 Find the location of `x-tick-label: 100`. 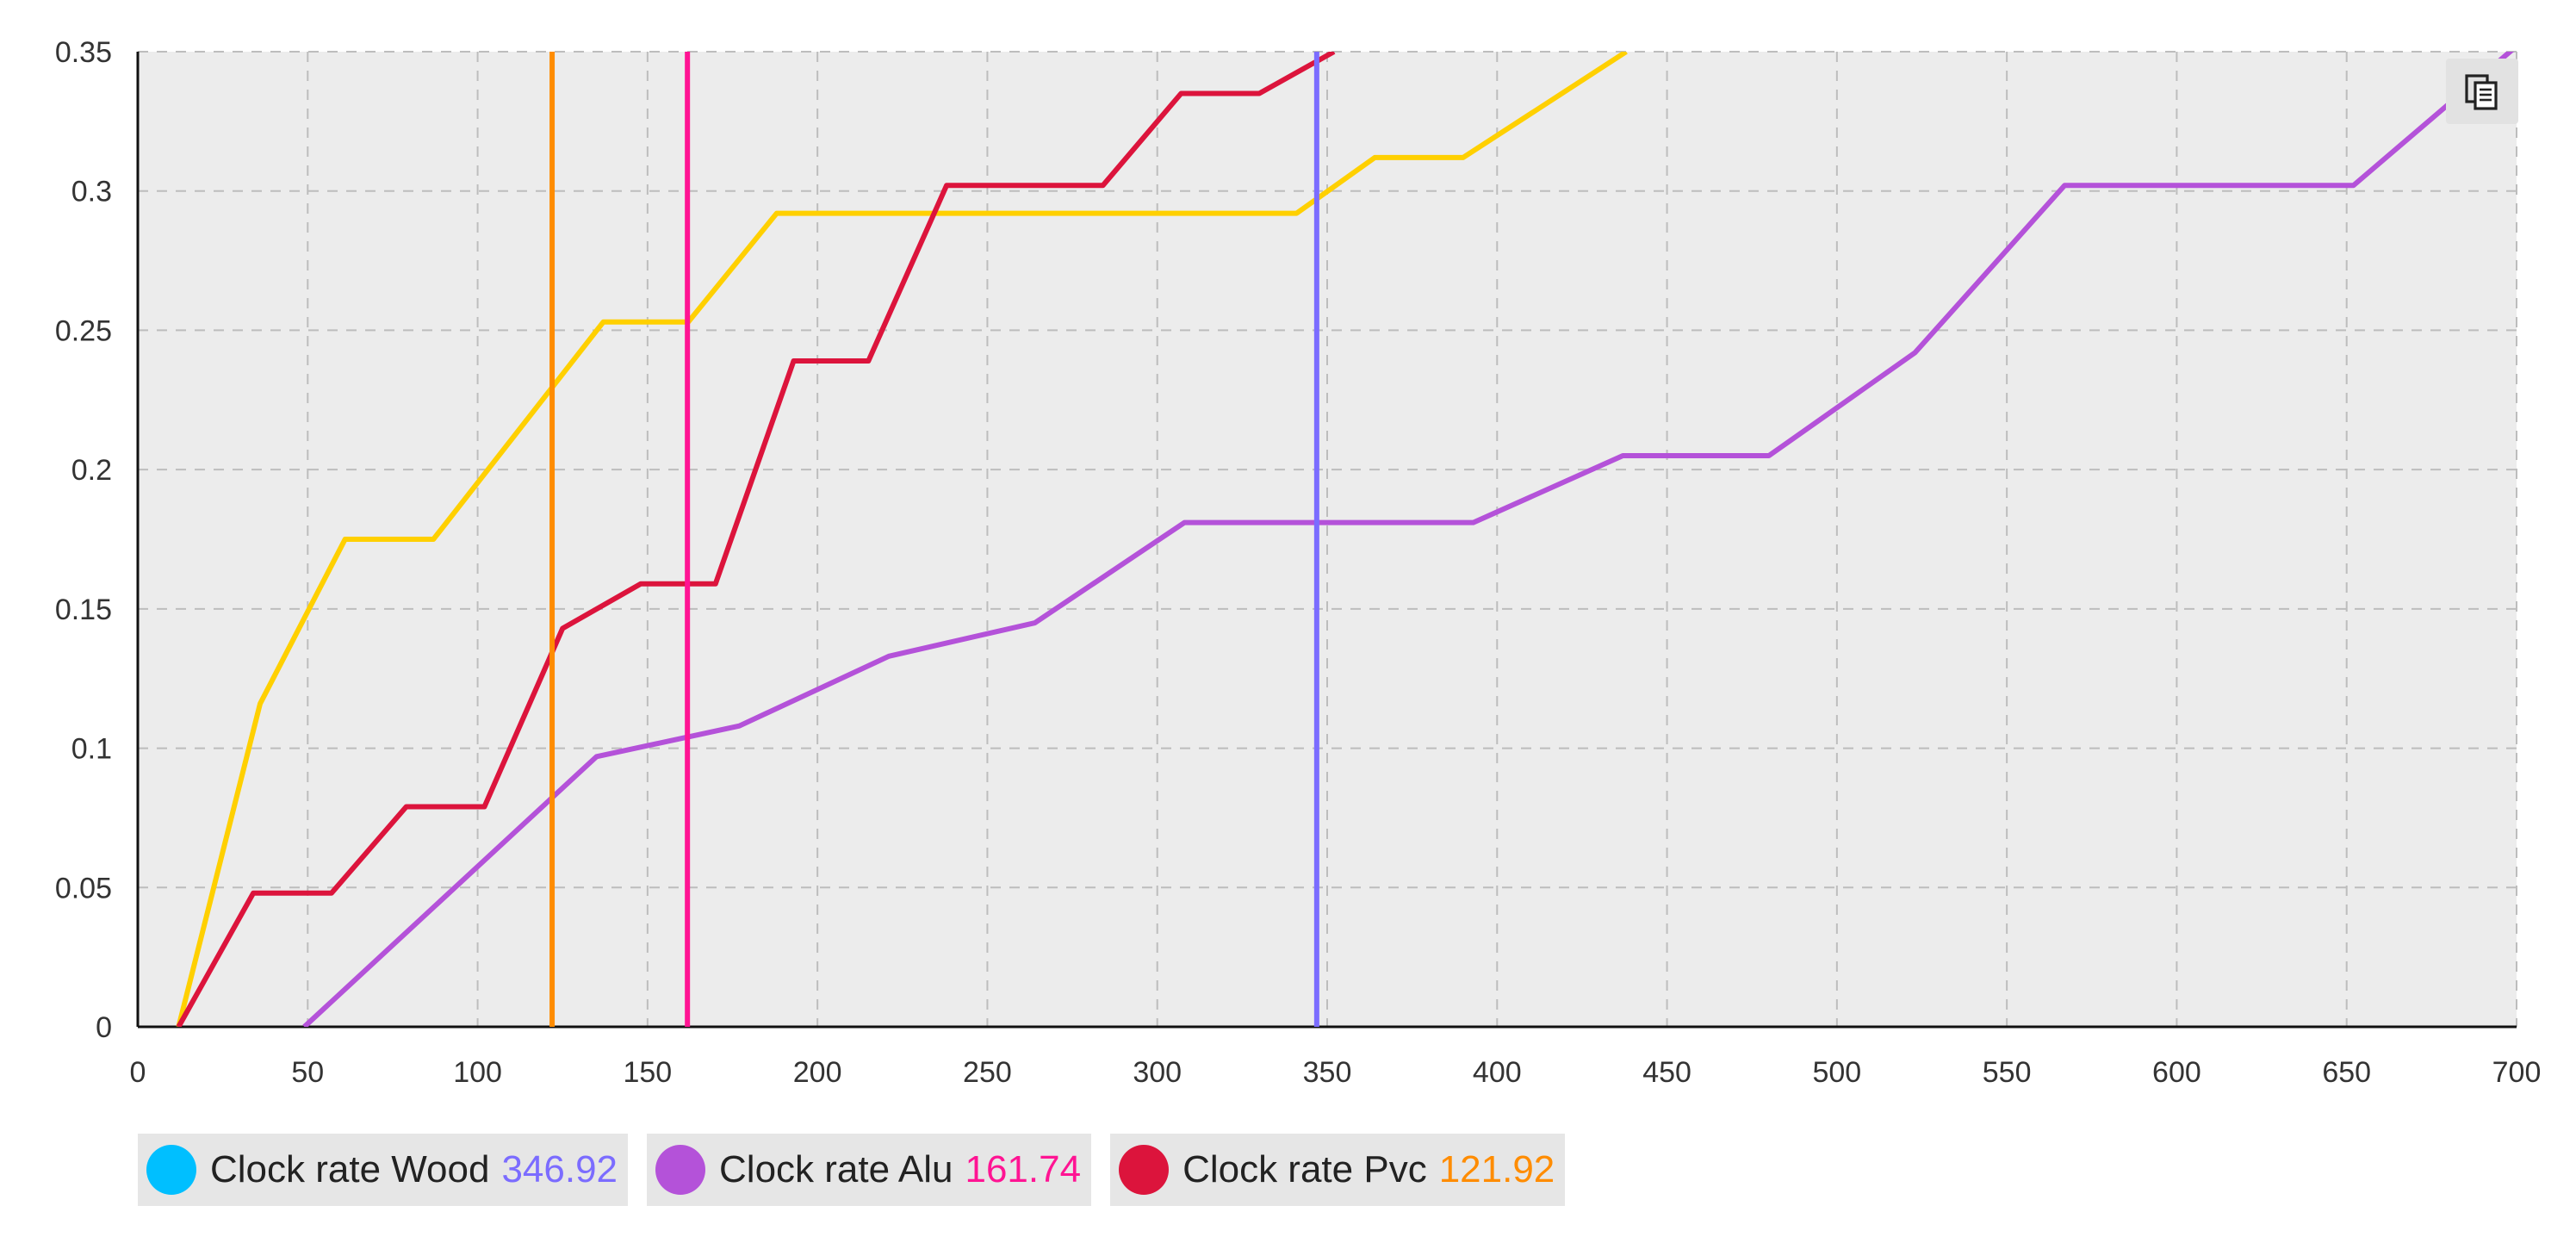

x-tick-label: 100 is located at coordinates (478, 1072).